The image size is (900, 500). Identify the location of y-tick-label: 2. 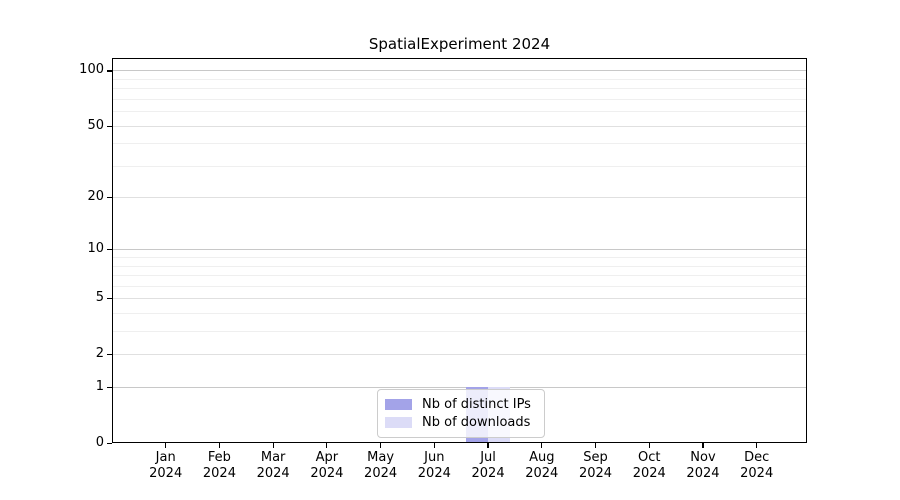
(99, 354).